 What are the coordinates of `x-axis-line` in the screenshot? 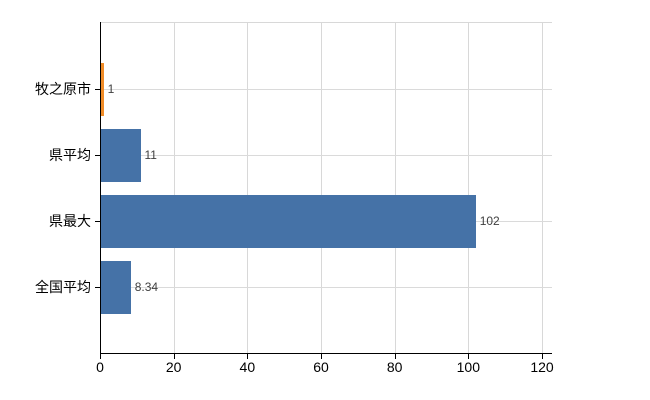 It's located at (326, 353).